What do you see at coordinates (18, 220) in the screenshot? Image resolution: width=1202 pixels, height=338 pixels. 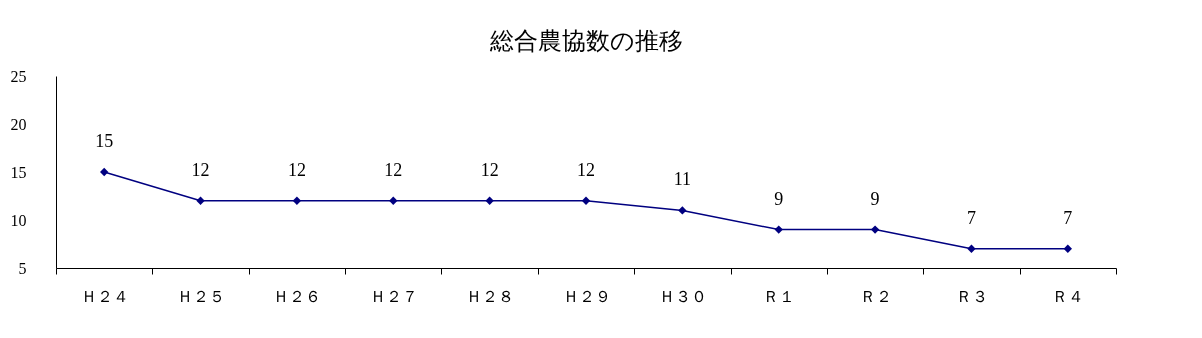 I see `y-tick-label: 10` at bounding box center [18, 220].